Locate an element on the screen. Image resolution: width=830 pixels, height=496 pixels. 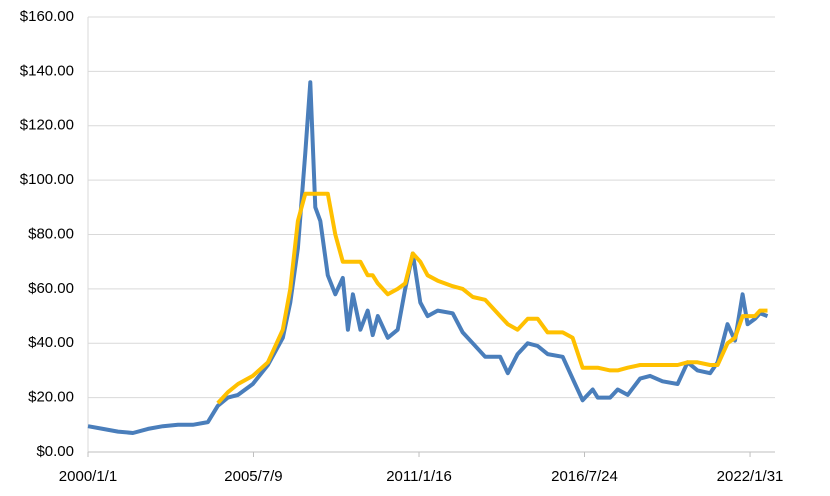
y-tick-label: $100.00 is located at coordinates (47, 179).